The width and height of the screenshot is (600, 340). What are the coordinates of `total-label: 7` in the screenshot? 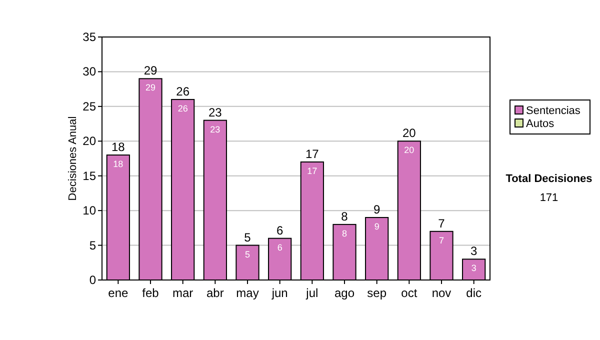 It's located at (442, 223).